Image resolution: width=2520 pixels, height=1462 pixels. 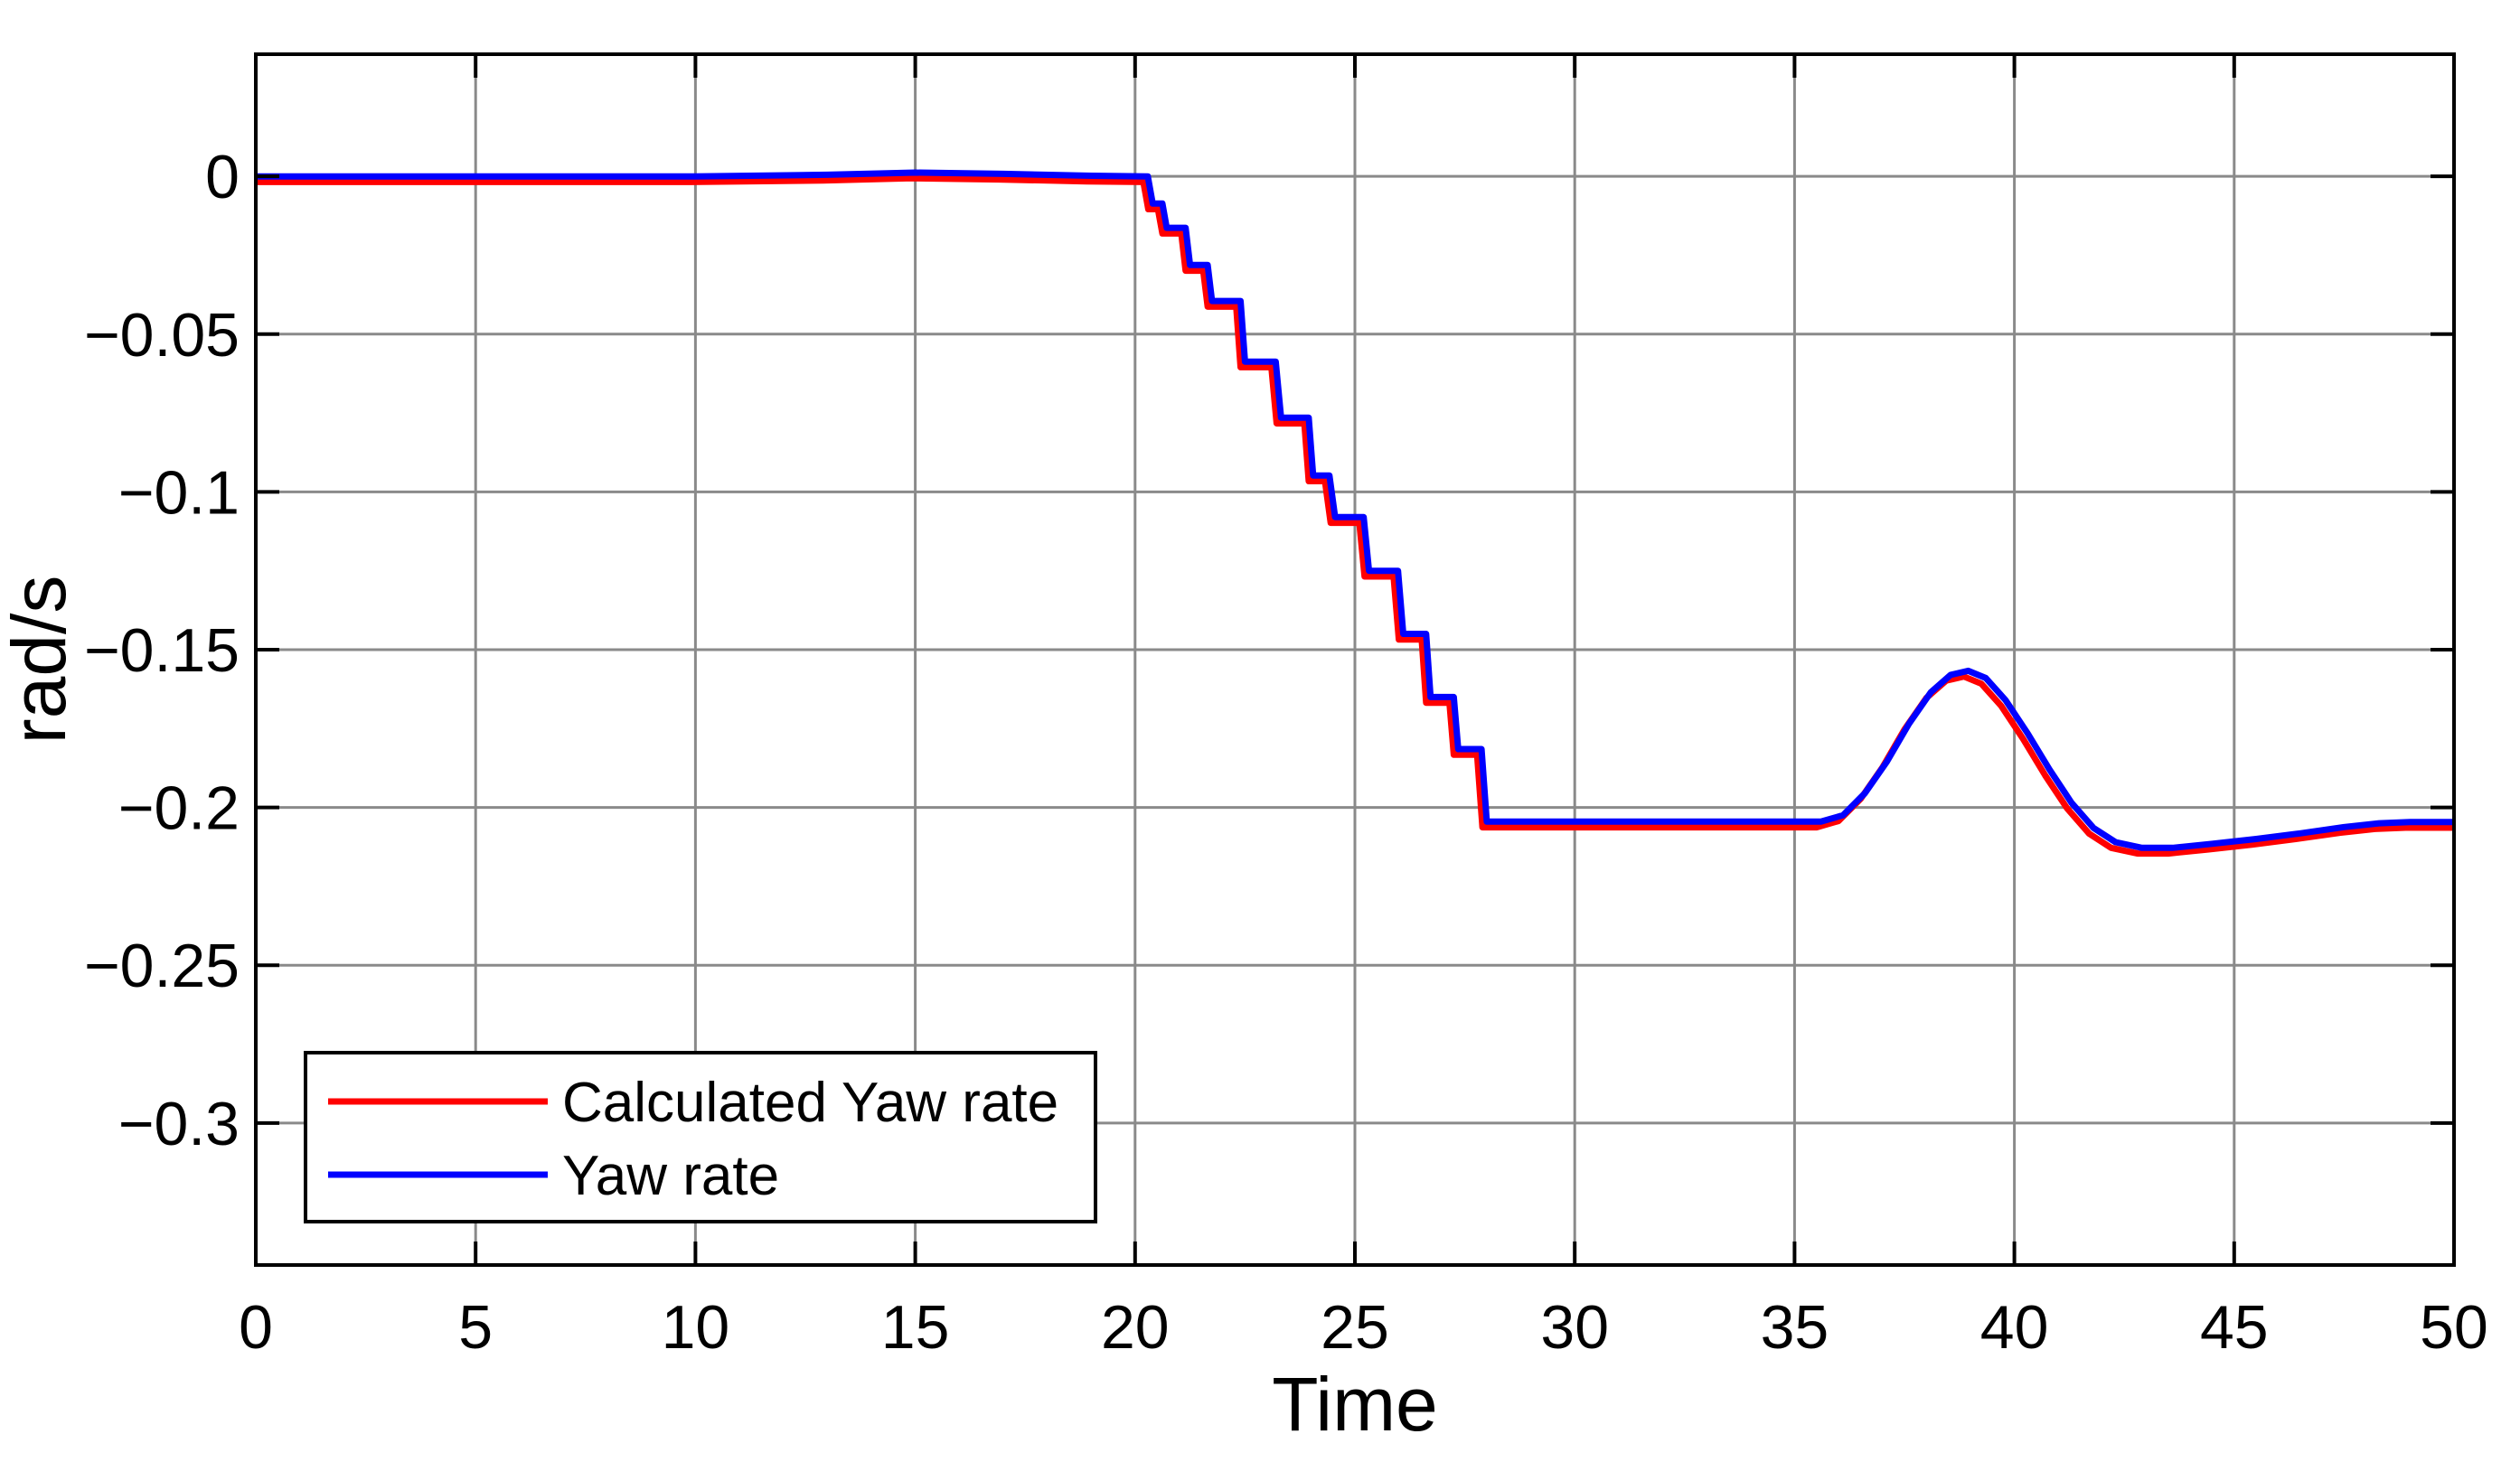 What do you see at coordinates (1136, 1327) in the screenshot?
I see `x-tick-label: 20` at bounding box center [1136, 1327].